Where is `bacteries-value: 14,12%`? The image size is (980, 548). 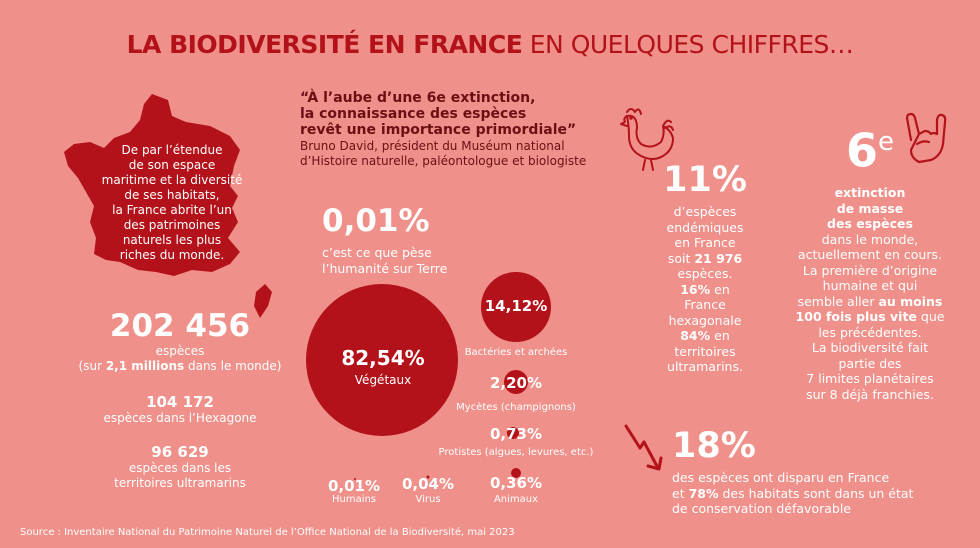
bacteries-value: 14,12% is located at coordinates (516, 306).